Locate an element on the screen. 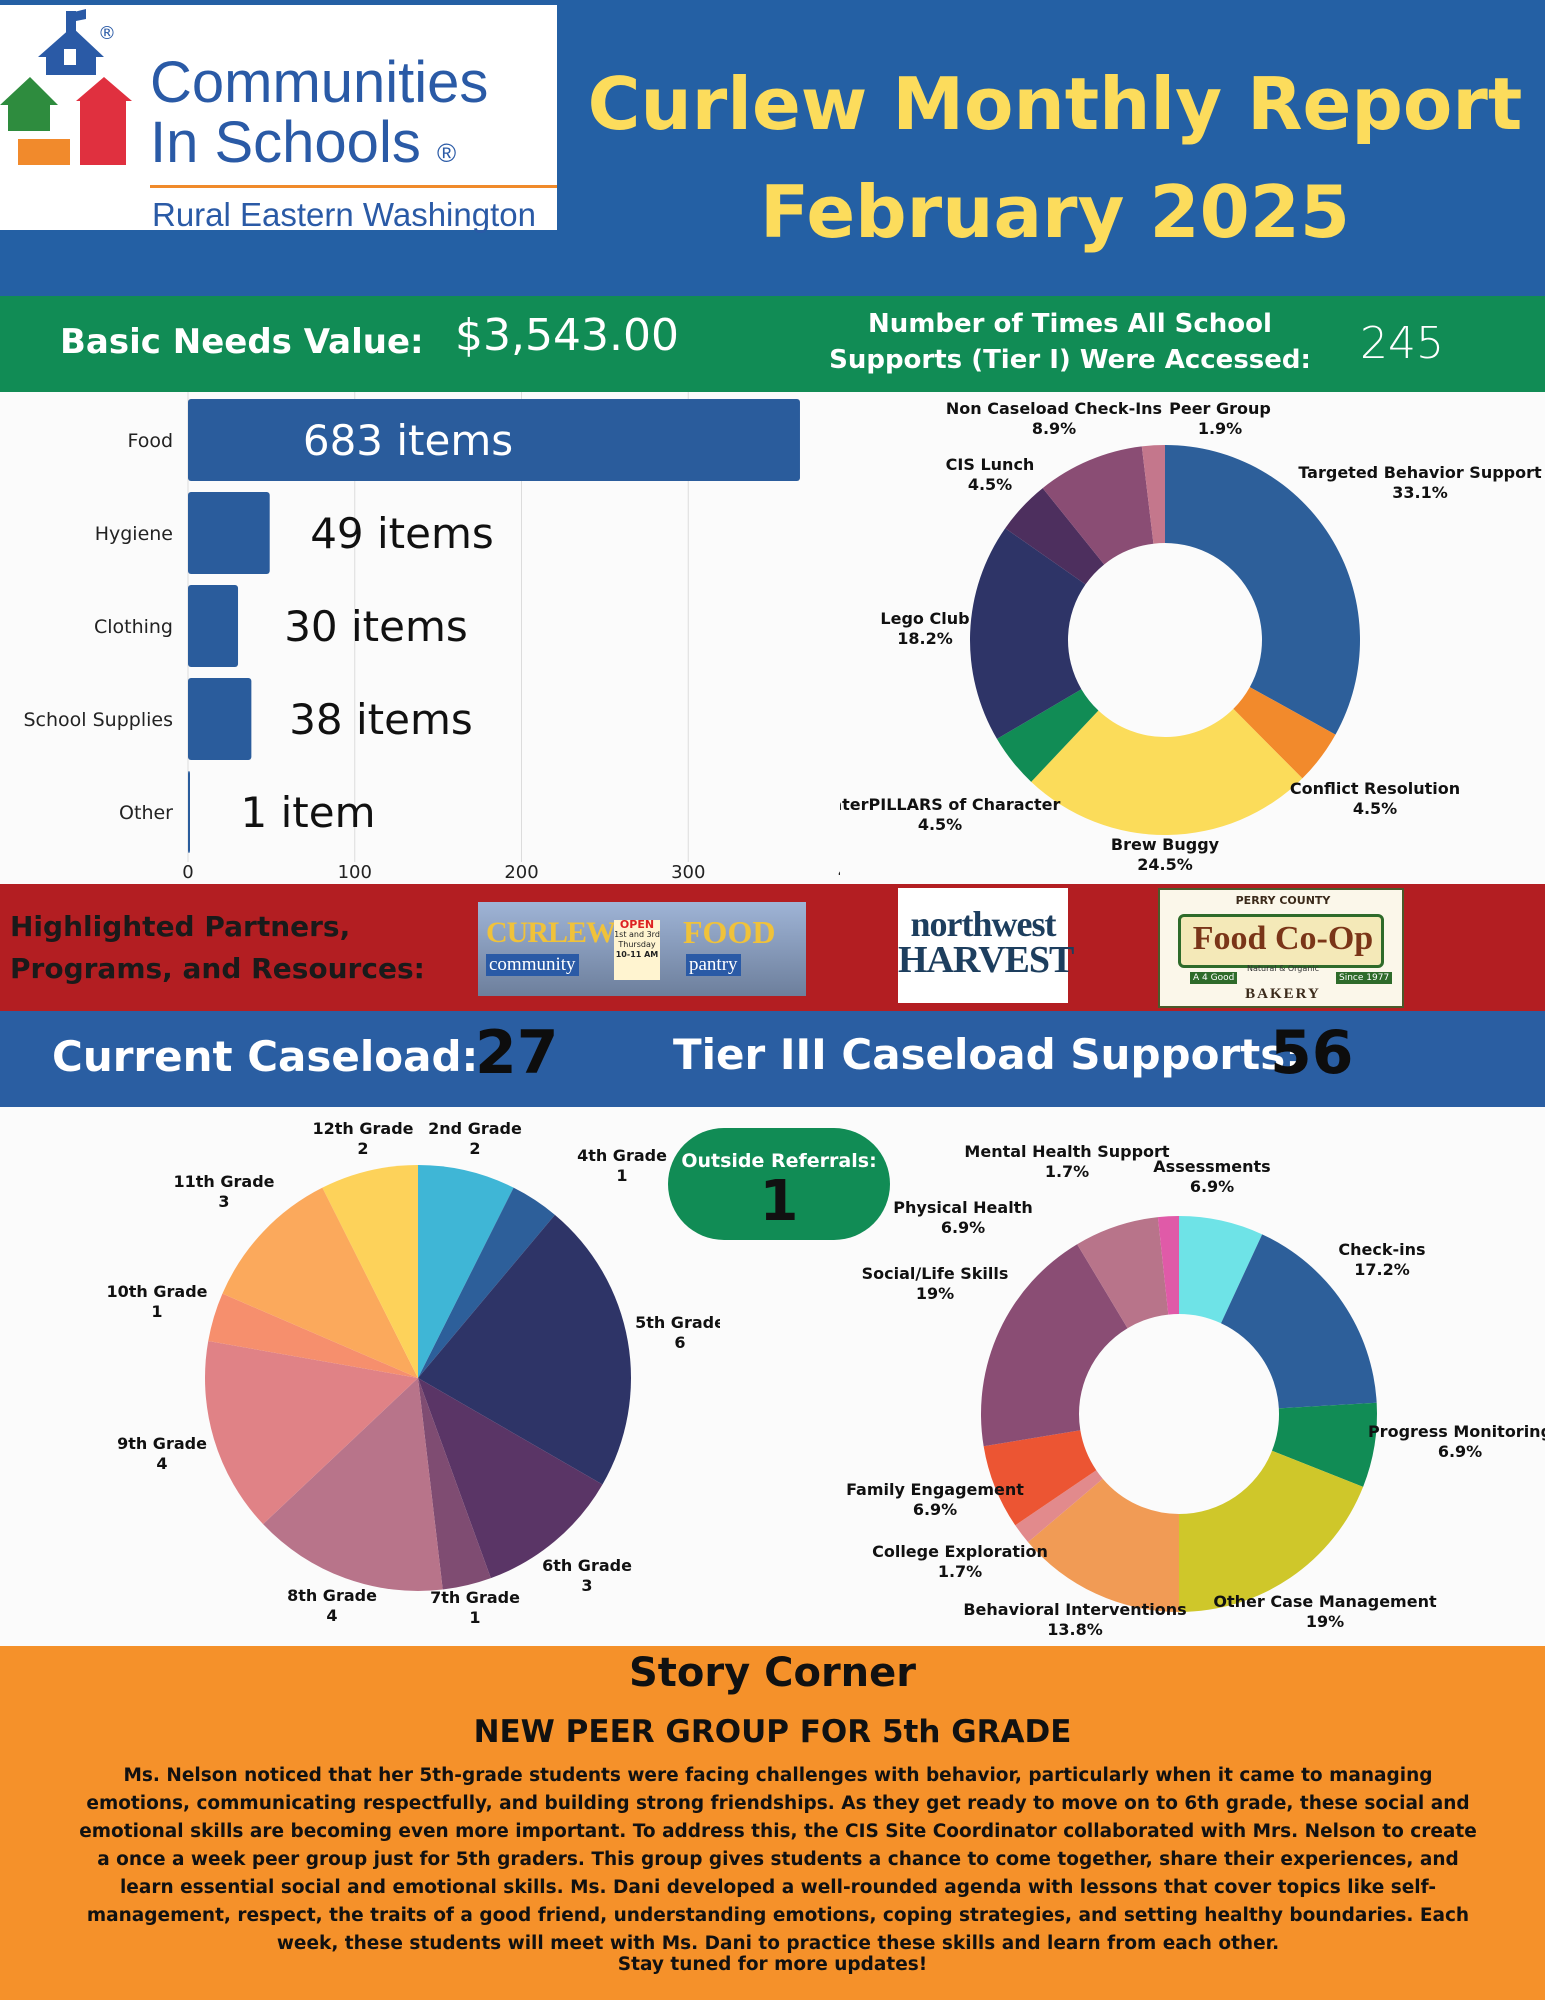 This screenshot has width=1545, height=2000. bar-hygiene is located at coordinates (229, 533).